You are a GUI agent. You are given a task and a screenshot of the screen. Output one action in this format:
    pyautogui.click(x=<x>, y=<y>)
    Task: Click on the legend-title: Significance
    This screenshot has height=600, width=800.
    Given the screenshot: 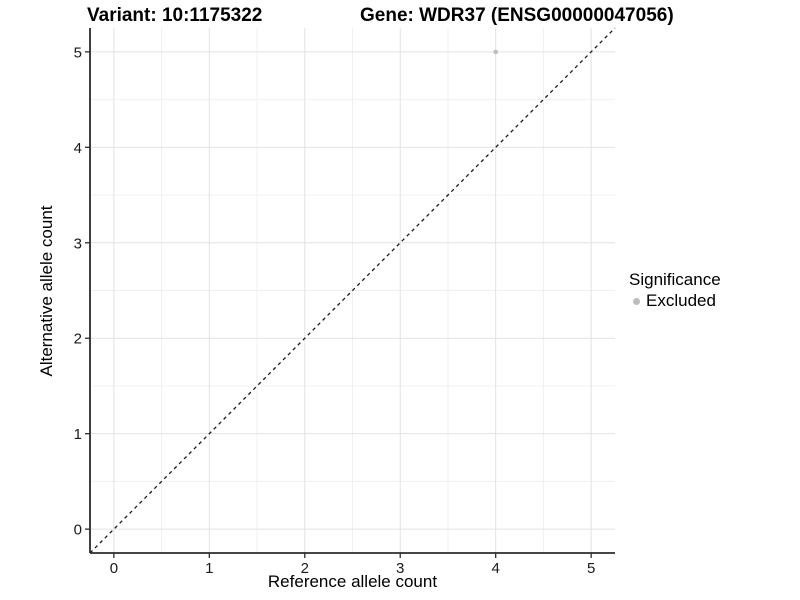 What is the action you would take?
    pyautogui.click(x=675, y=279)
    